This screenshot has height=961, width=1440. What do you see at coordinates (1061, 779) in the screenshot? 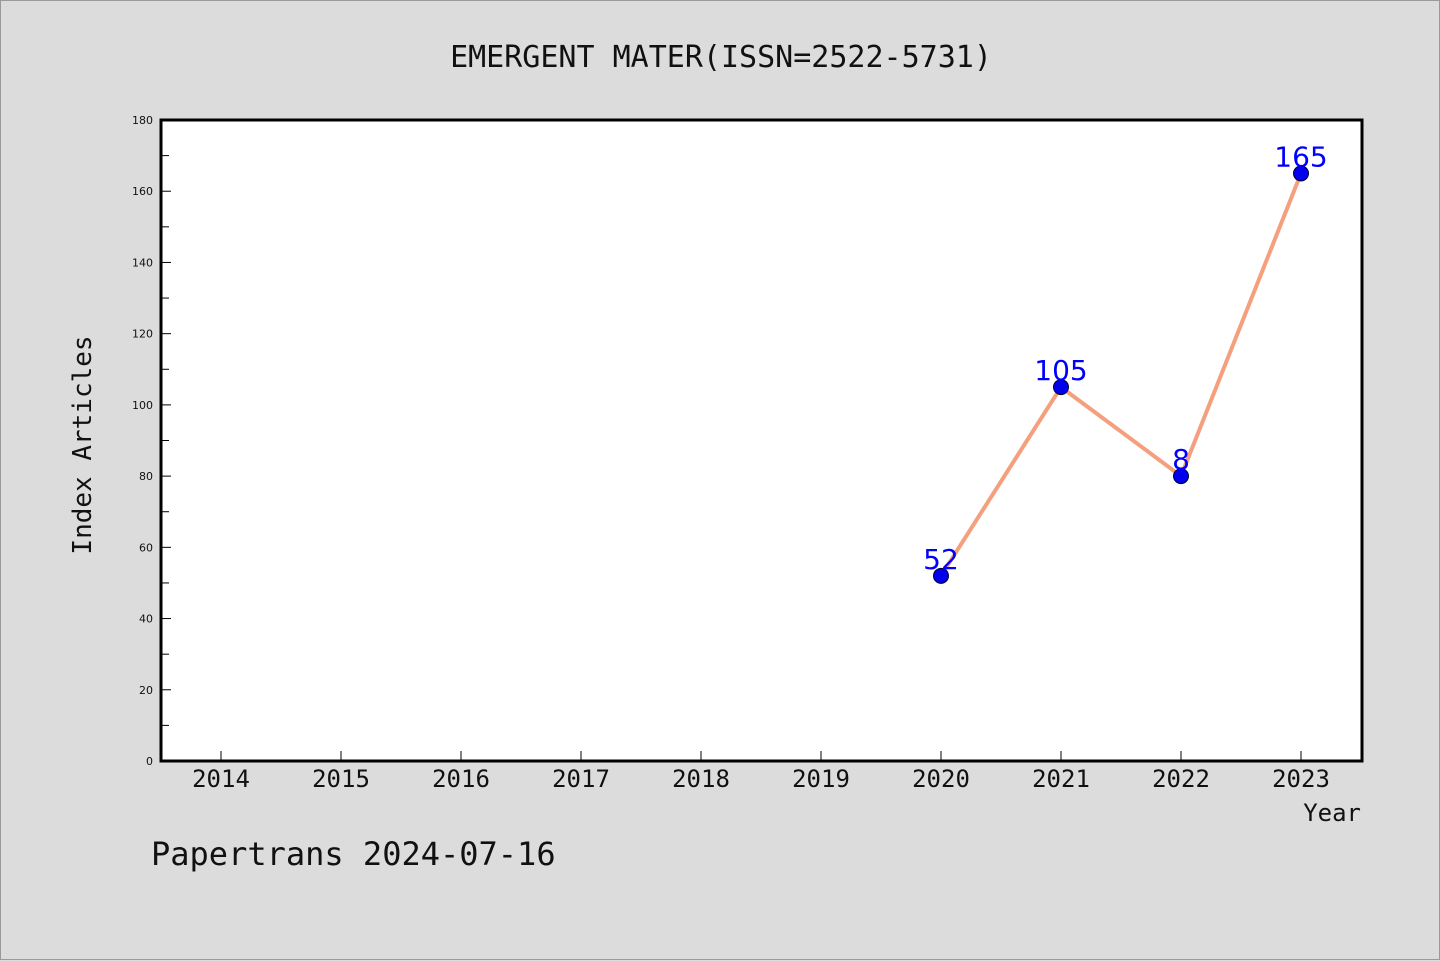
I see `x-tick-label: 2021` at bounding box center [1061, 779].